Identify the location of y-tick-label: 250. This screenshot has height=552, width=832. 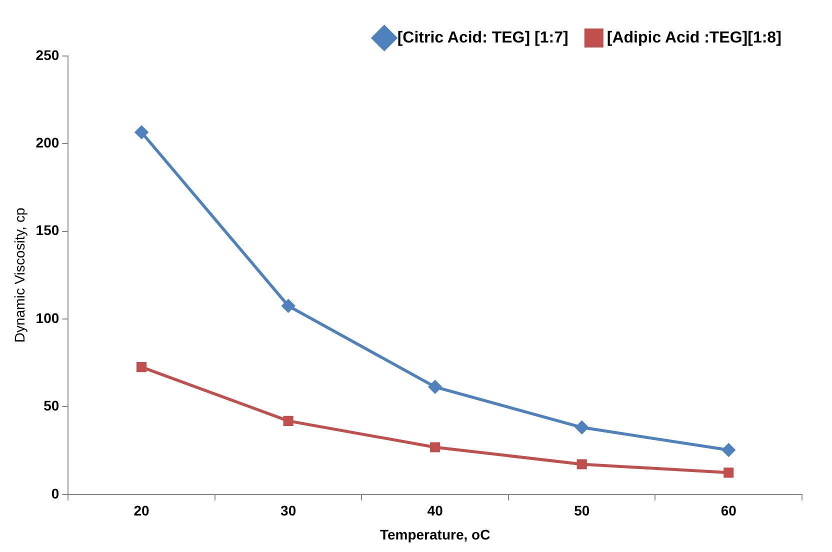
(48, 54).